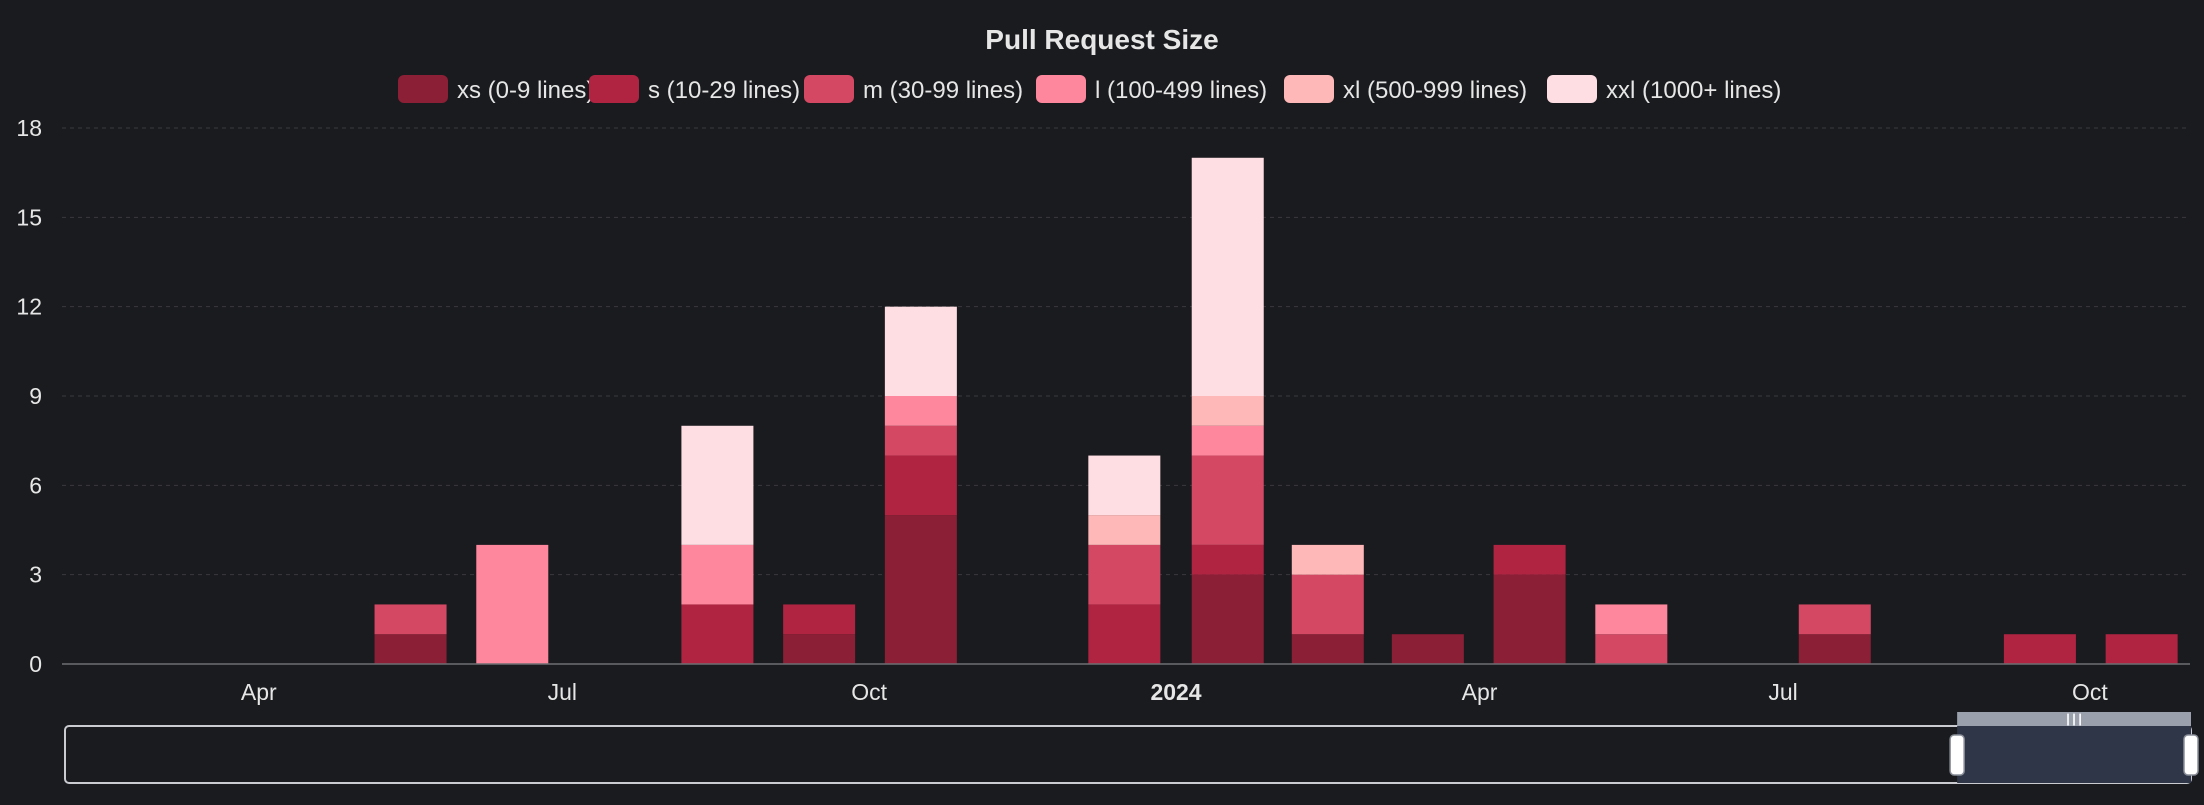 This screenshot has height=805, width=2204. I want to click on legend-item: l (100-499 lines), so click(1151, 89).